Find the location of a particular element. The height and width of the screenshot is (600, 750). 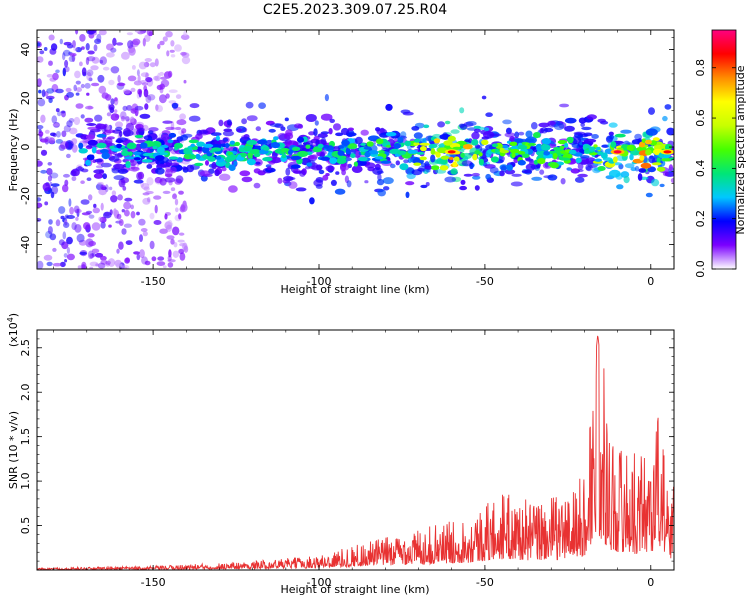

y-tick-label: -20 is located at coordinates (25, 196).